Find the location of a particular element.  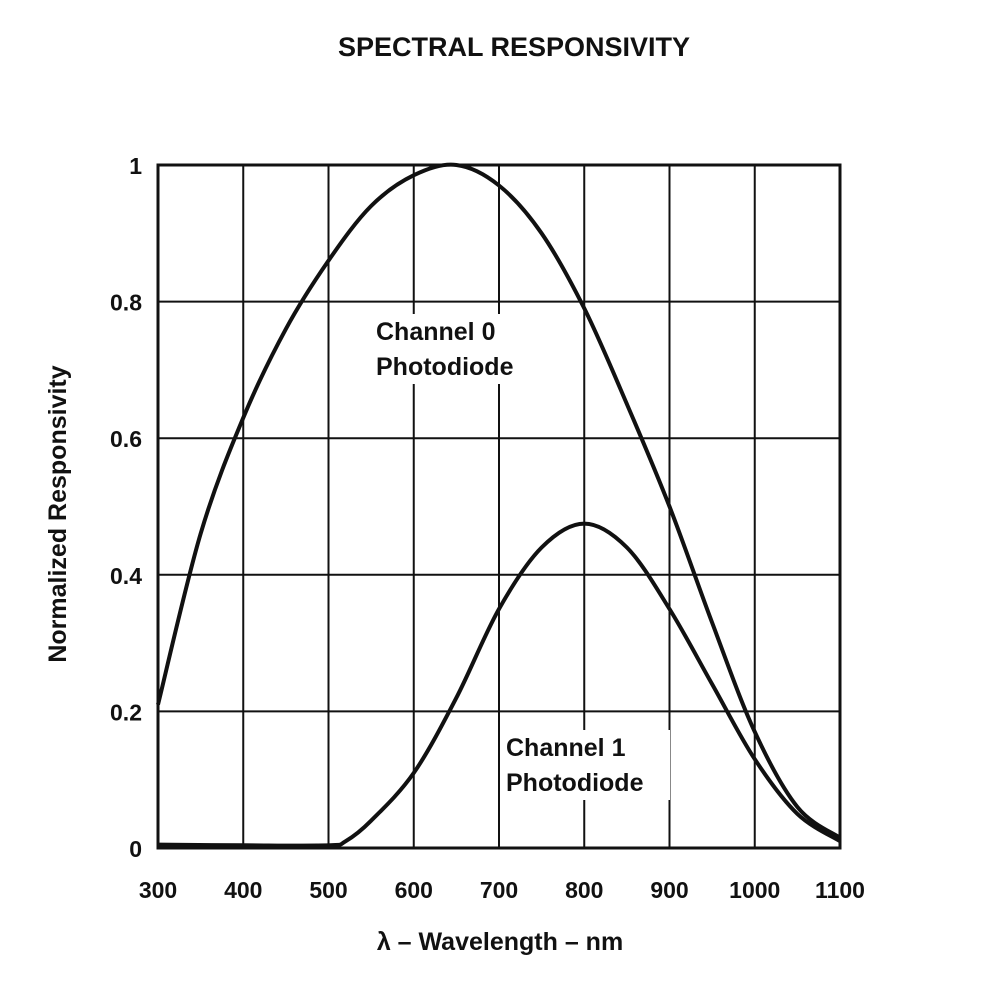

annotation-label-channel-1: Photodiode is located at coordinates (575, 783).